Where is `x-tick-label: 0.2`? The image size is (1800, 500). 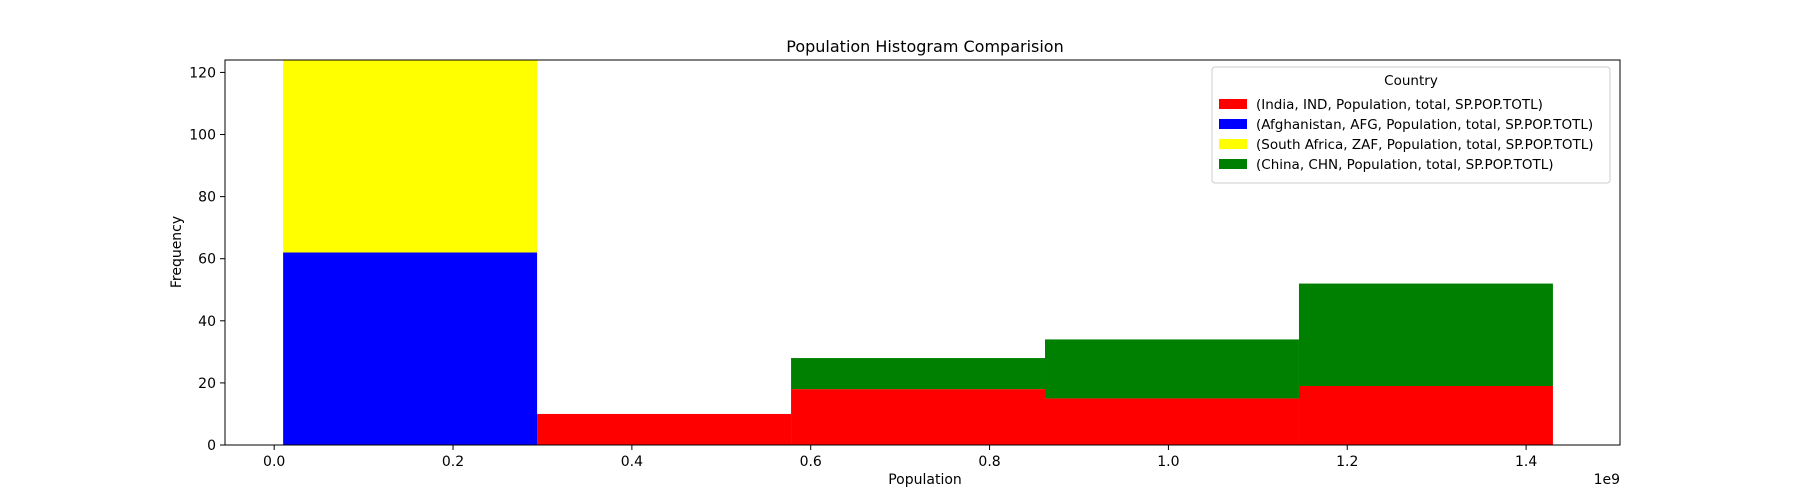 x-tick-label: 0.2 is located at coordinates (453, 462).